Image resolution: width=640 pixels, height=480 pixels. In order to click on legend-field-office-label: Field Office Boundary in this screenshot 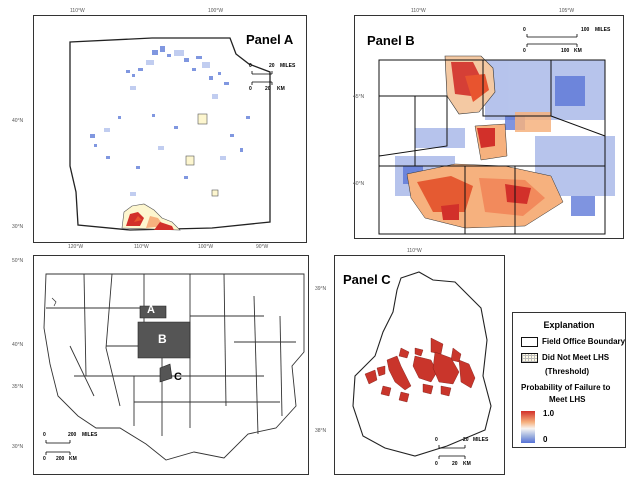, I will do `click(584, 342)`.